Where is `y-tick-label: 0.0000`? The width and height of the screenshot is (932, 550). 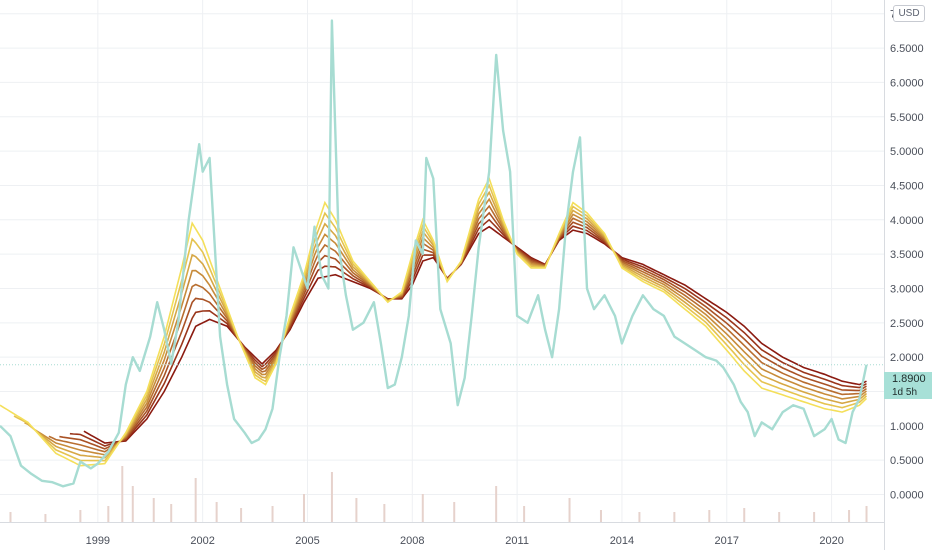 y-tick-label: 0.0000 is located at coordinates (907, 496).